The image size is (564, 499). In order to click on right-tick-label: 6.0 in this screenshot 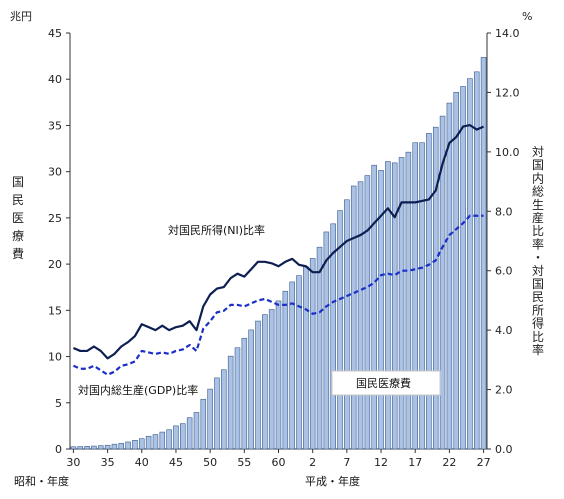, I will do `click(504, 271)`.